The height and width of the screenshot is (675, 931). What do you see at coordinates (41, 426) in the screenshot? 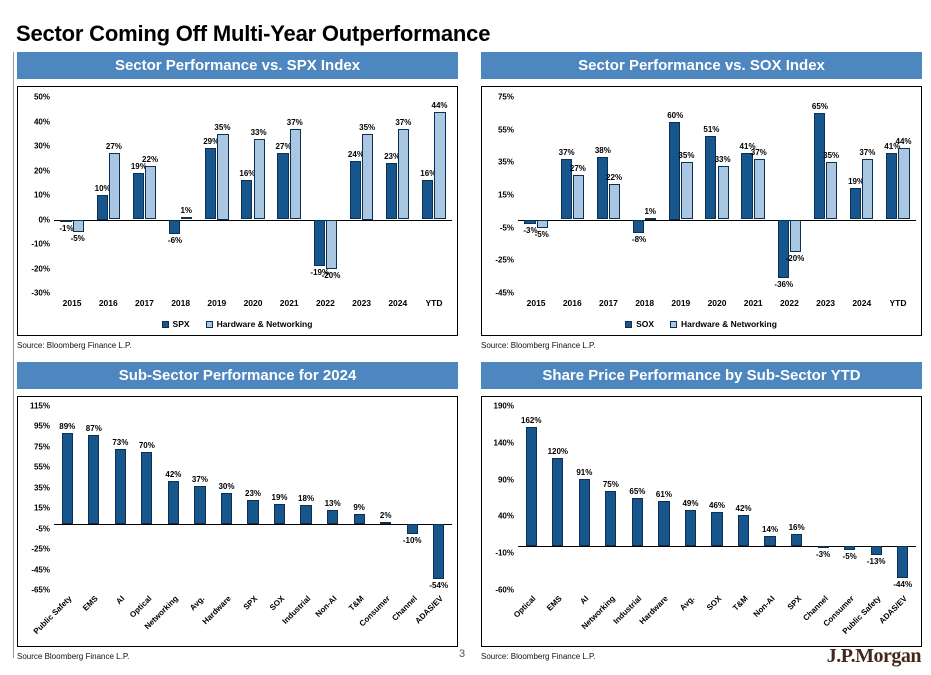
I see `y-tick-label: 95%` at bounding box center [41, 426].